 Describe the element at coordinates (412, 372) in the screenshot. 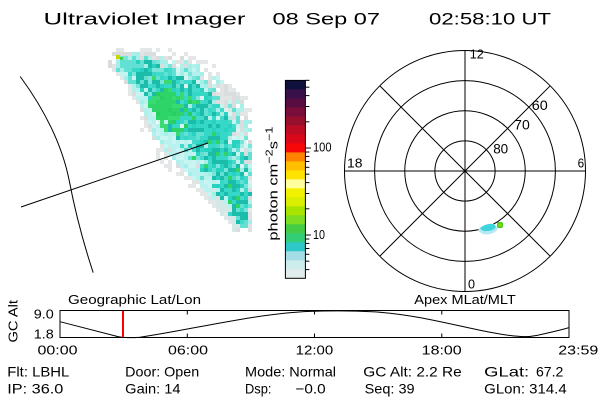

I see `svg-text: GC Alt: 2.2 Re` at that location.